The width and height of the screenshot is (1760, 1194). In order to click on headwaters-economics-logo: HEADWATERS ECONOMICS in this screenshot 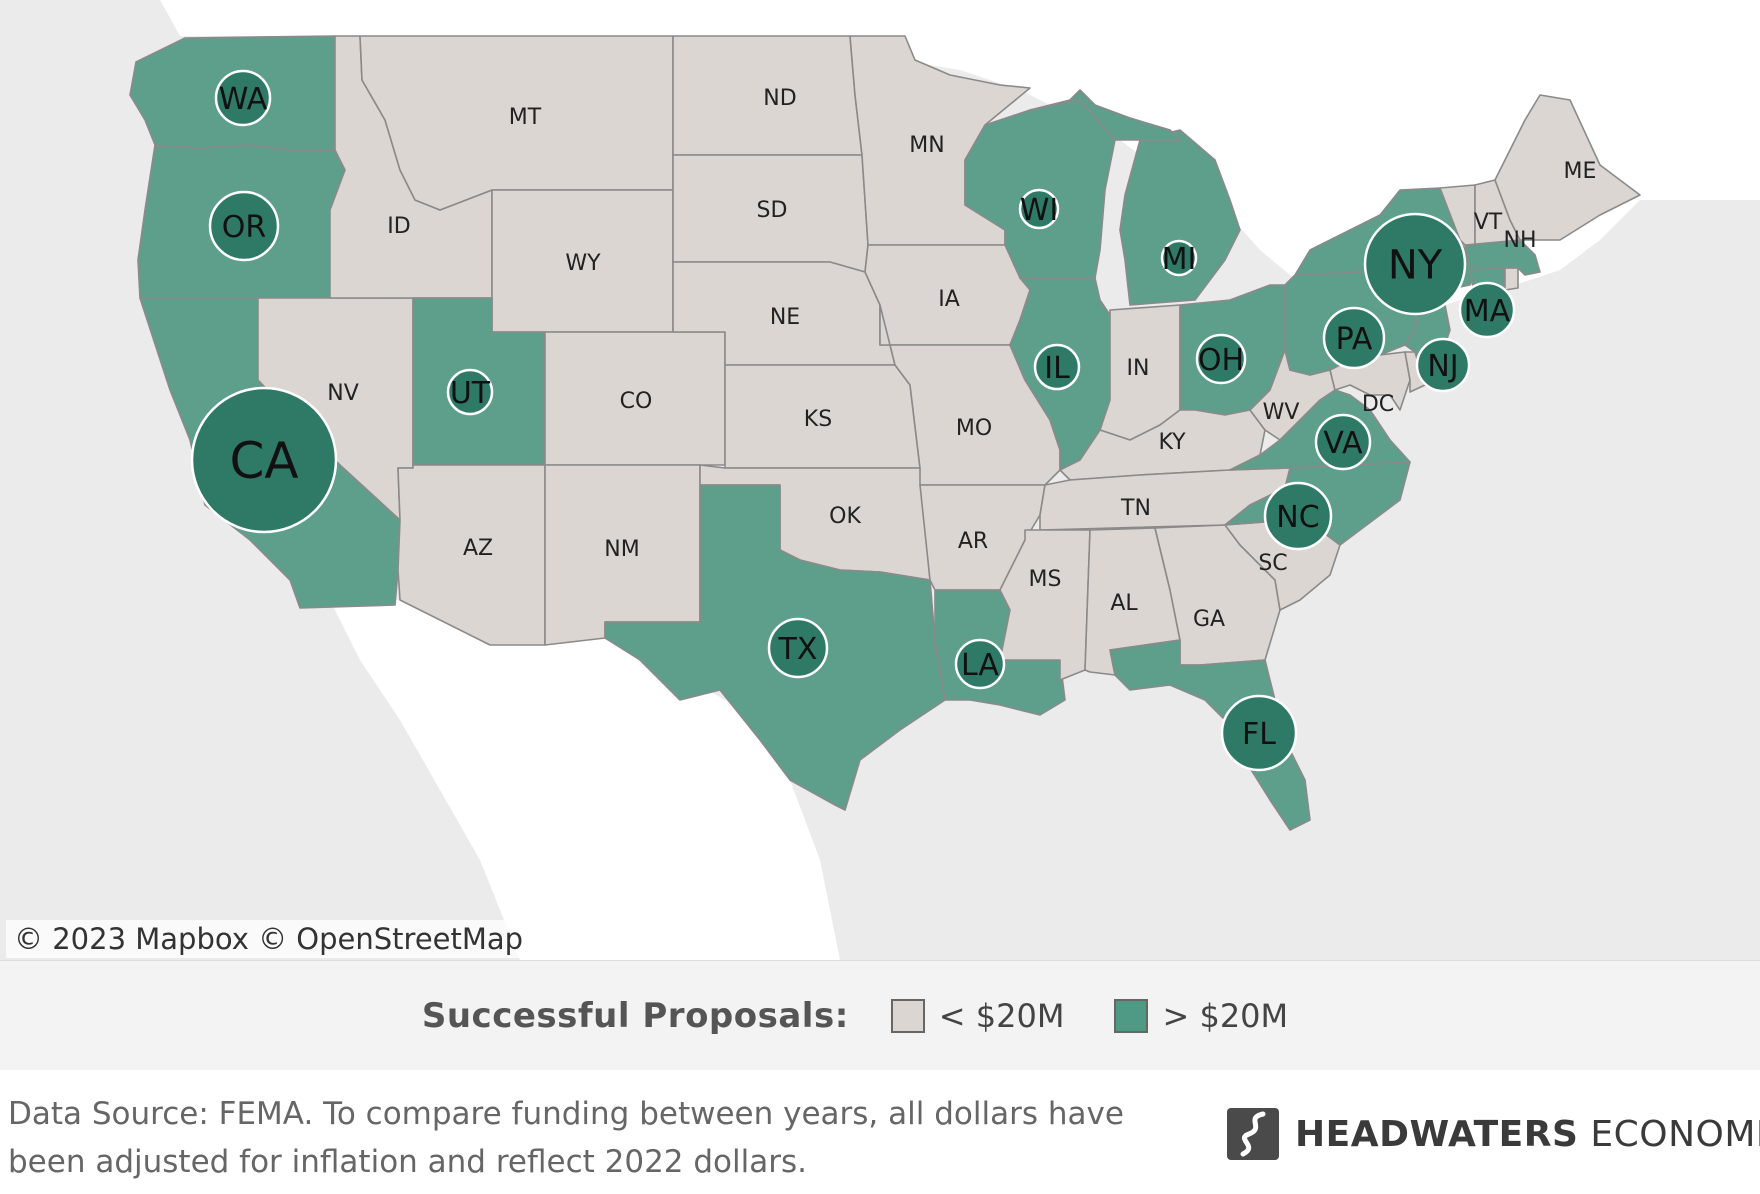, I will do `click(1492, 1134)`.